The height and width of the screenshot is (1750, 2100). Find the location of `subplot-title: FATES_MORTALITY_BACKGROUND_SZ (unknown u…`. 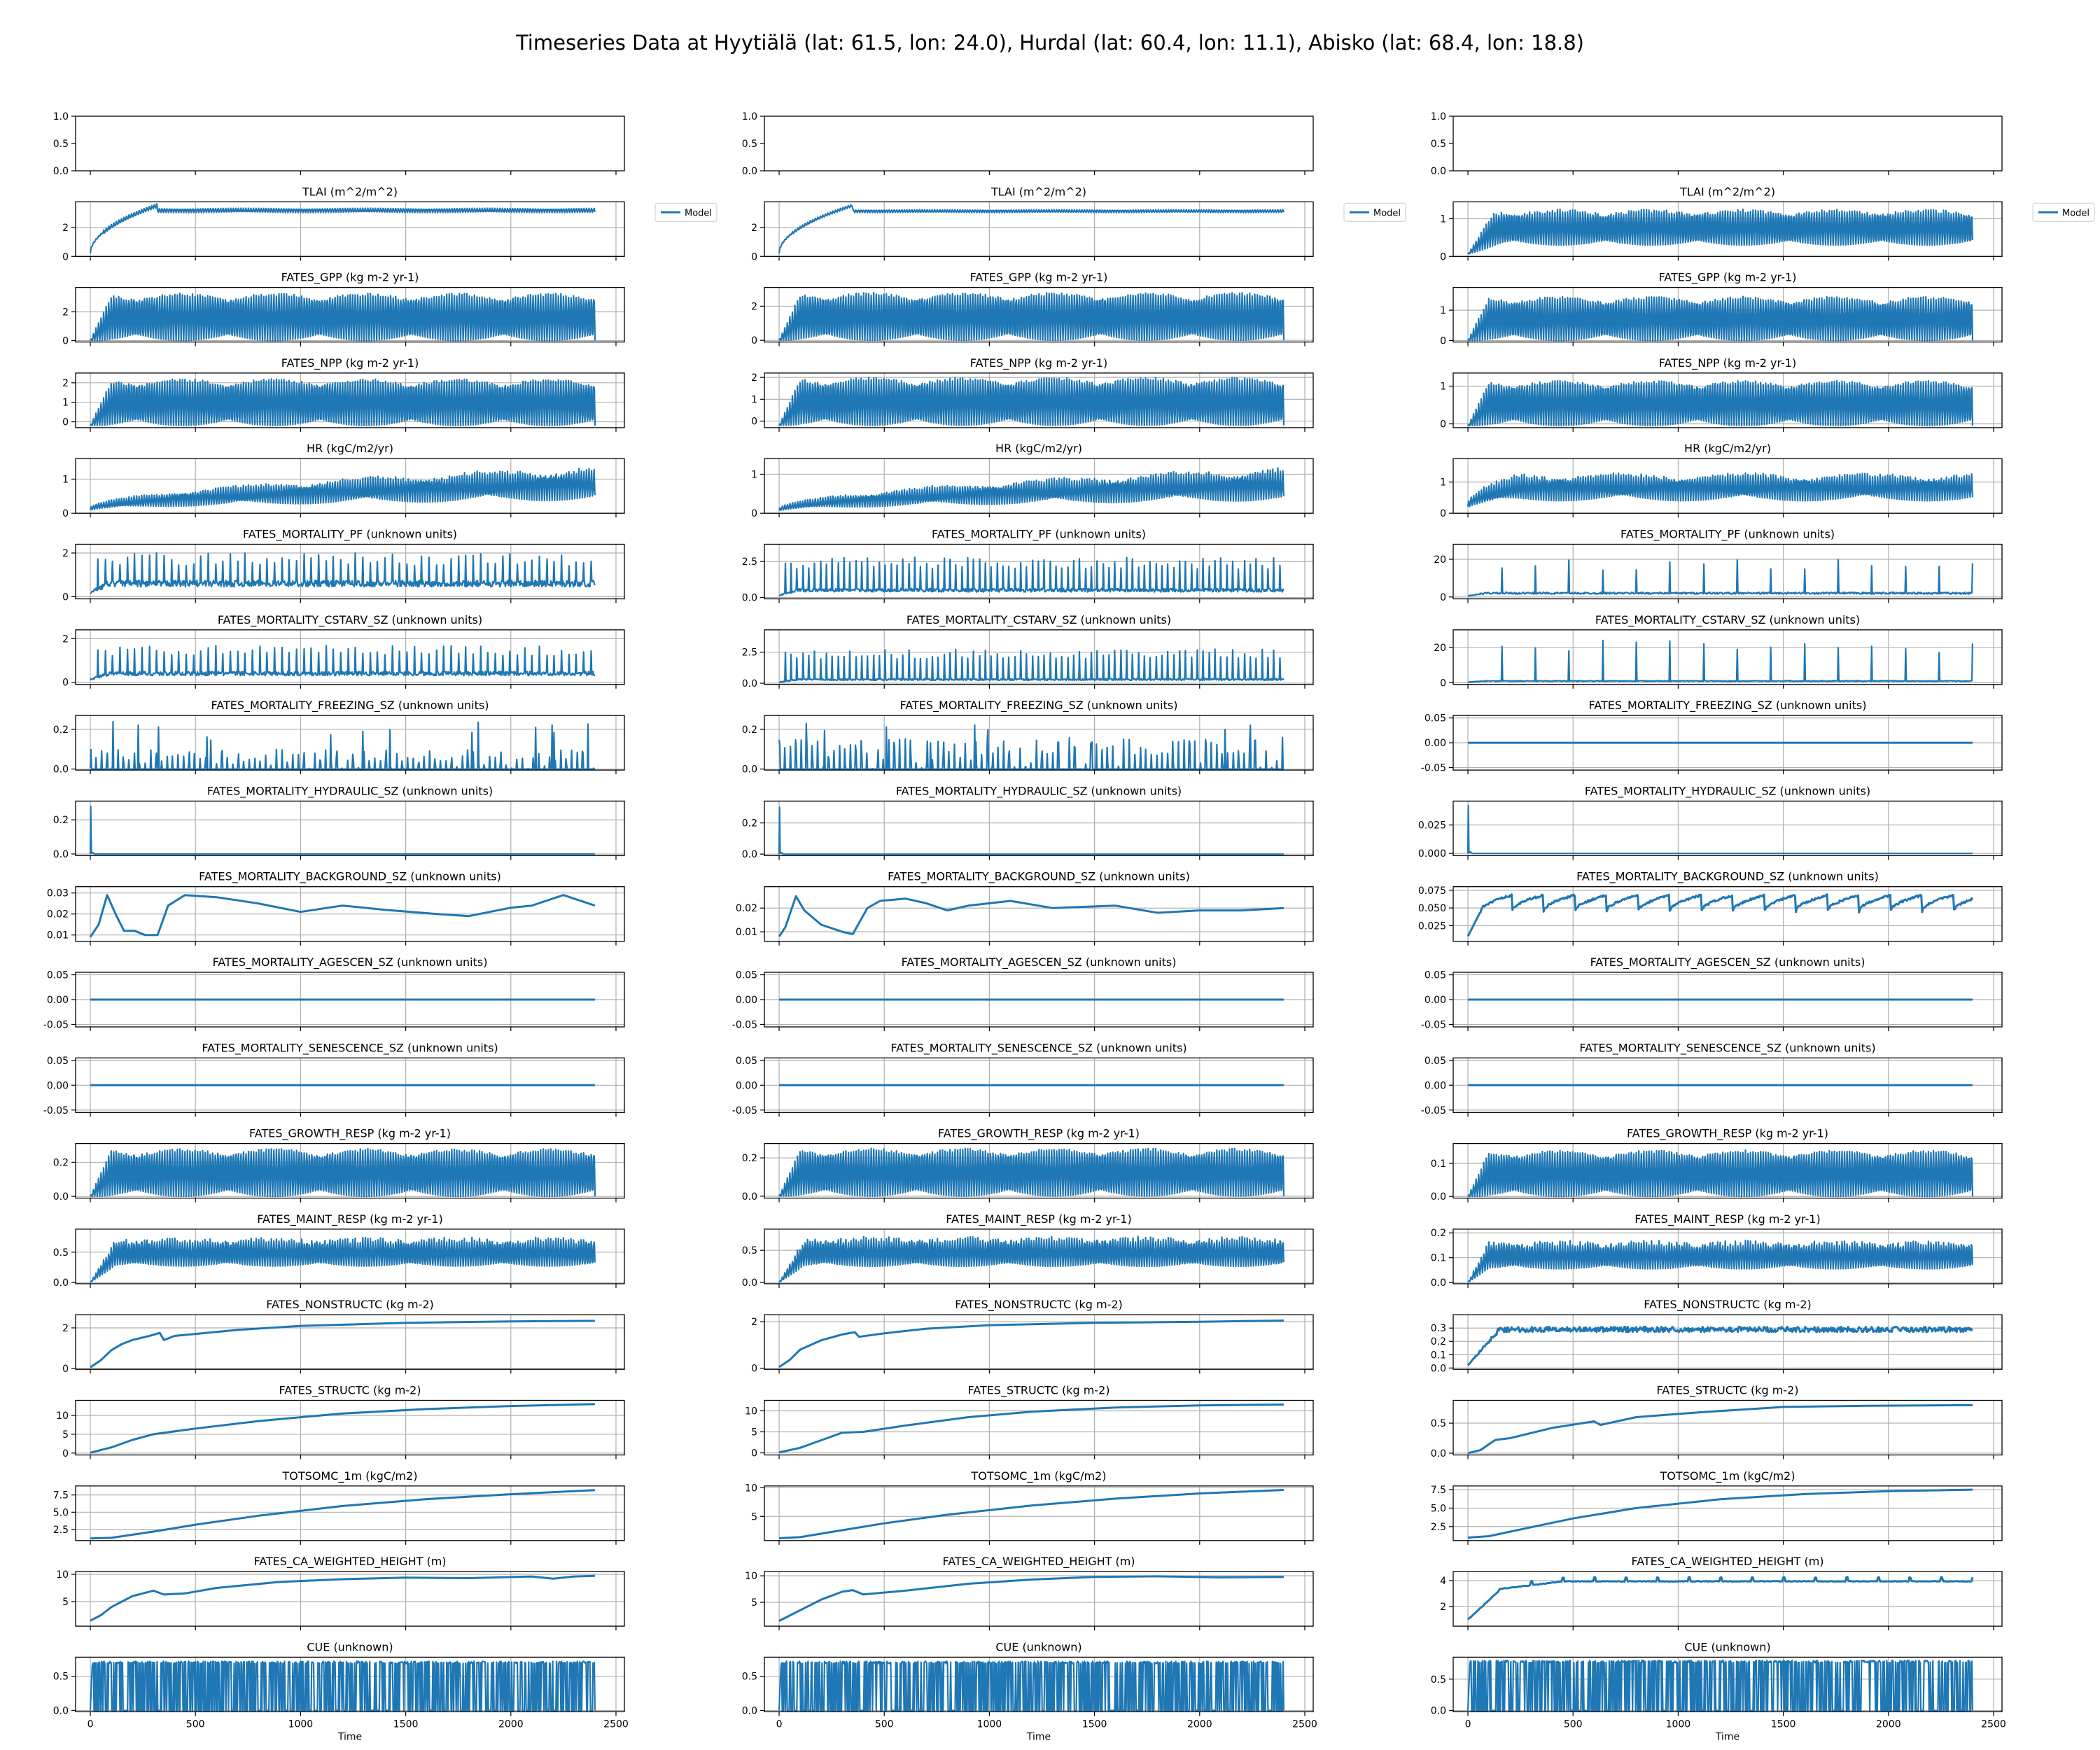

subplot-title: FATES_MORTALITY_BACKGROUND_SZ (unknown u… is located at coordinates (1039, 877).